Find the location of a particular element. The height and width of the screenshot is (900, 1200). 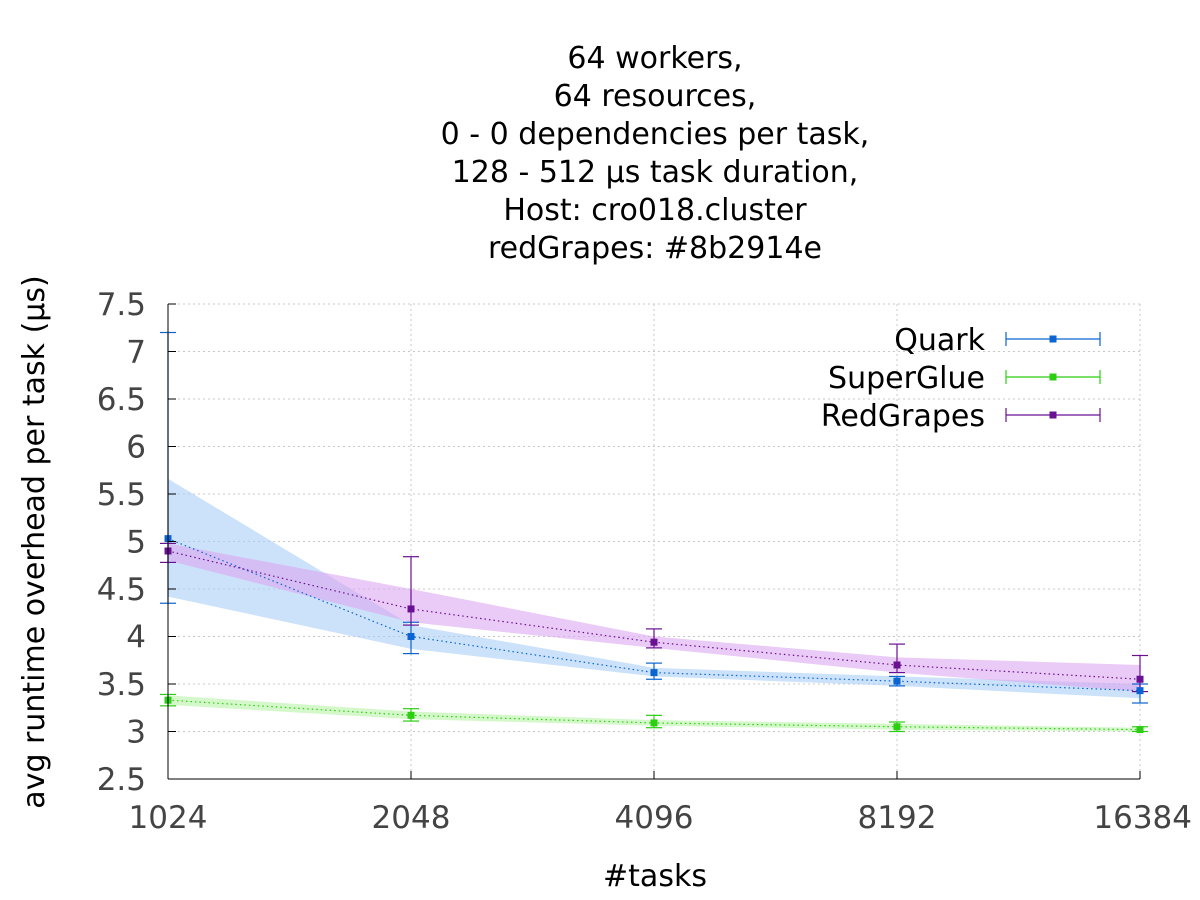

chart-title-line-4: 128 - 512 μs task duration, is located at coordinates (655, 172).